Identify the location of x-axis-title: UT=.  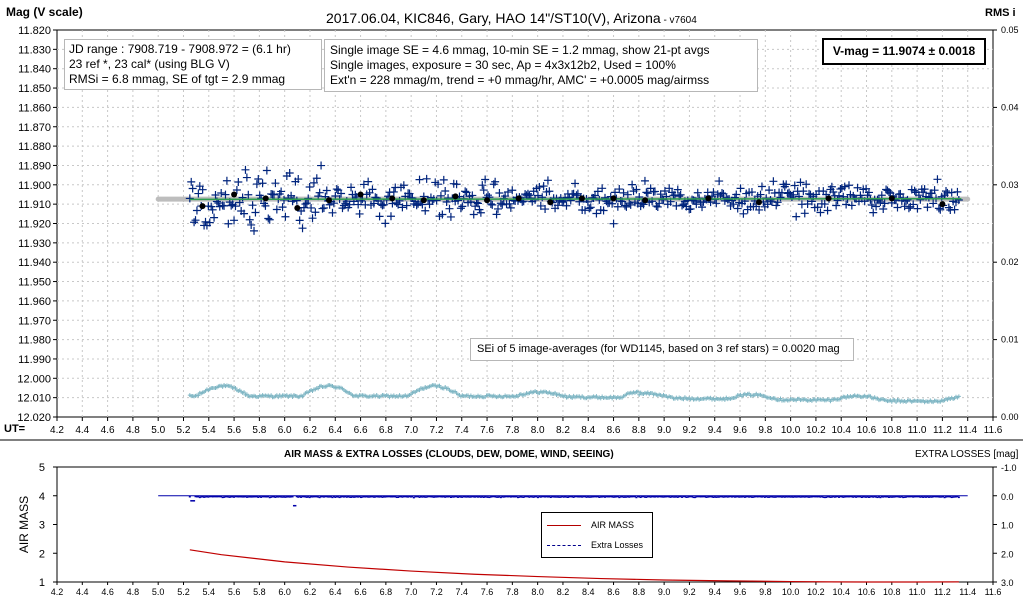
(15, 429).